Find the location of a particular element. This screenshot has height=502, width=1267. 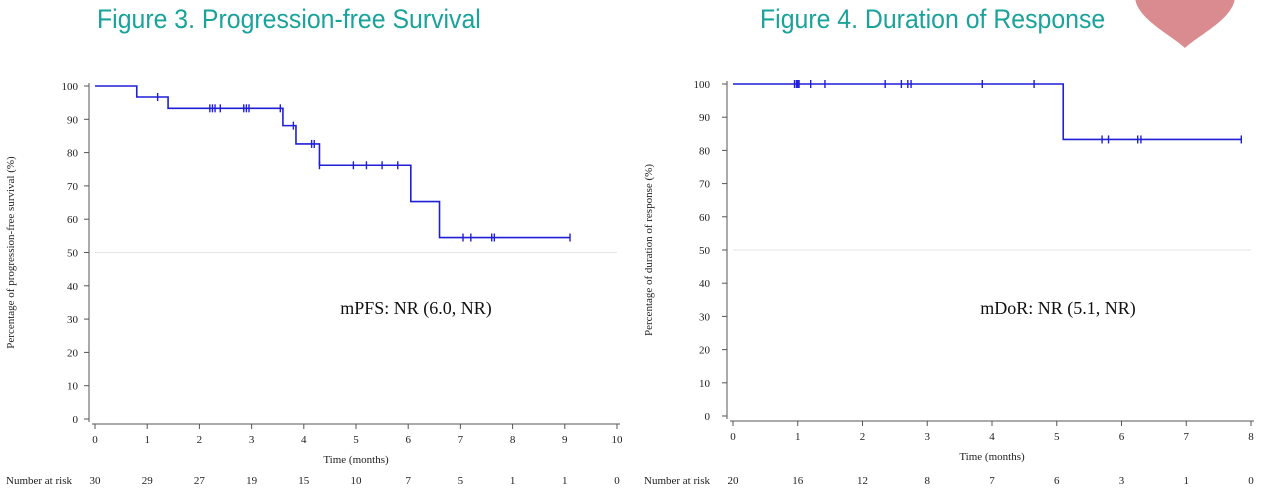

y-axis-label: Percentage of duration of response (%) is located at coordinates (649, 250).